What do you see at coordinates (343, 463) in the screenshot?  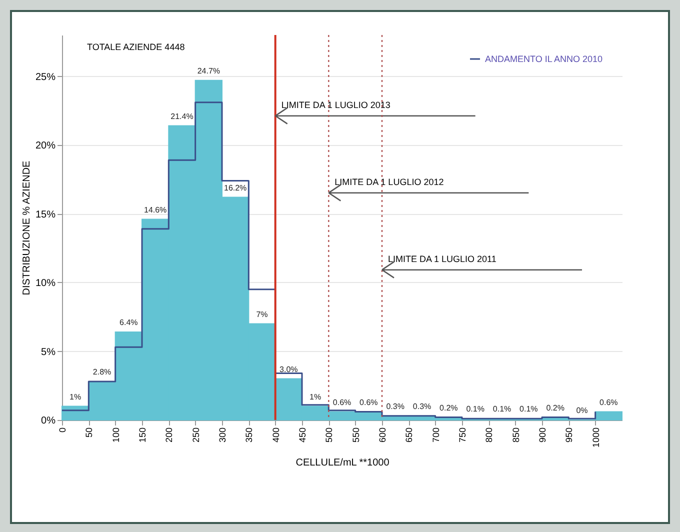 I see `x-axis-title: CELLULE/mL **1000` at bounding box center [343, 463].